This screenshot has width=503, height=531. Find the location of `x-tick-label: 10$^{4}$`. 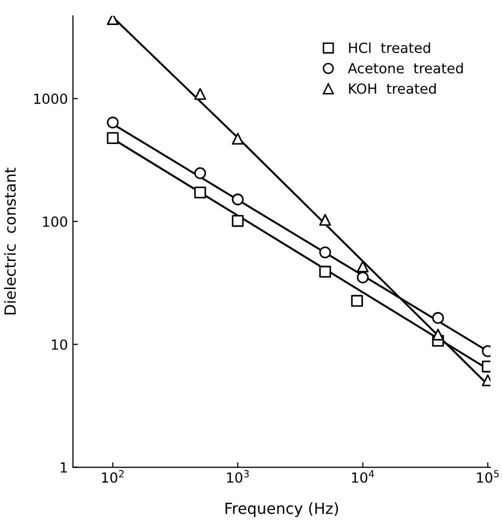

x-tick-label: 10$^{4}$ is located at coordinates (363, 476).